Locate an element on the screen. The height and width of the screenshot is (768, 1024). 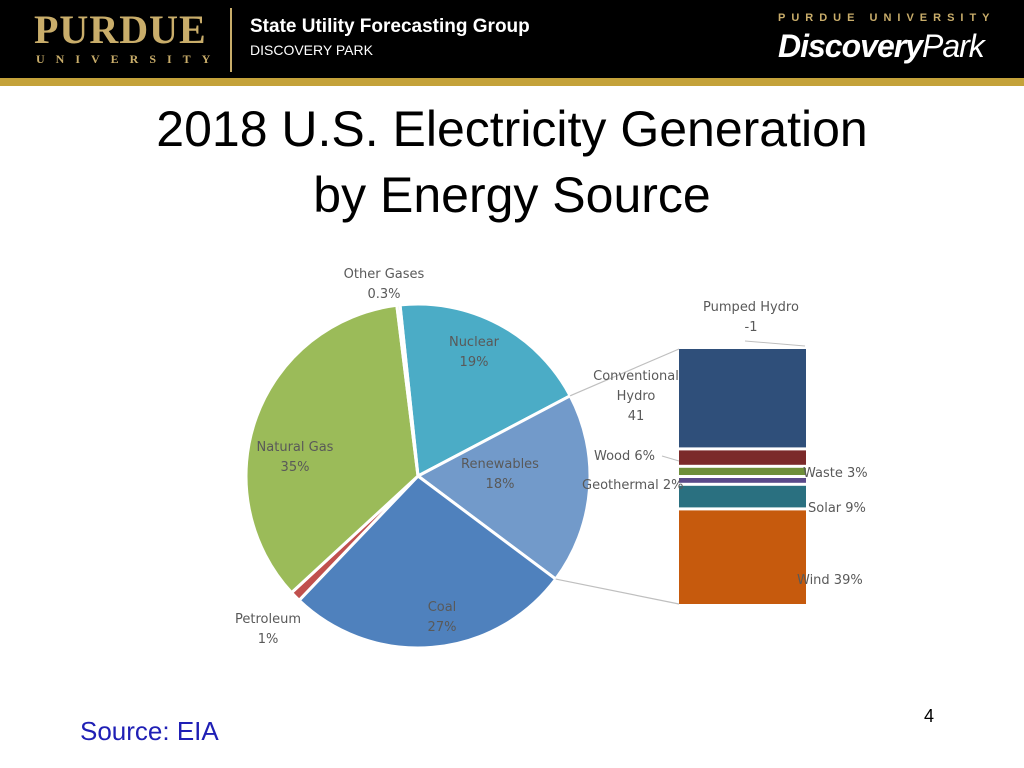
bar-label-solar: Solar 9% is located at coordinates (837, 508).